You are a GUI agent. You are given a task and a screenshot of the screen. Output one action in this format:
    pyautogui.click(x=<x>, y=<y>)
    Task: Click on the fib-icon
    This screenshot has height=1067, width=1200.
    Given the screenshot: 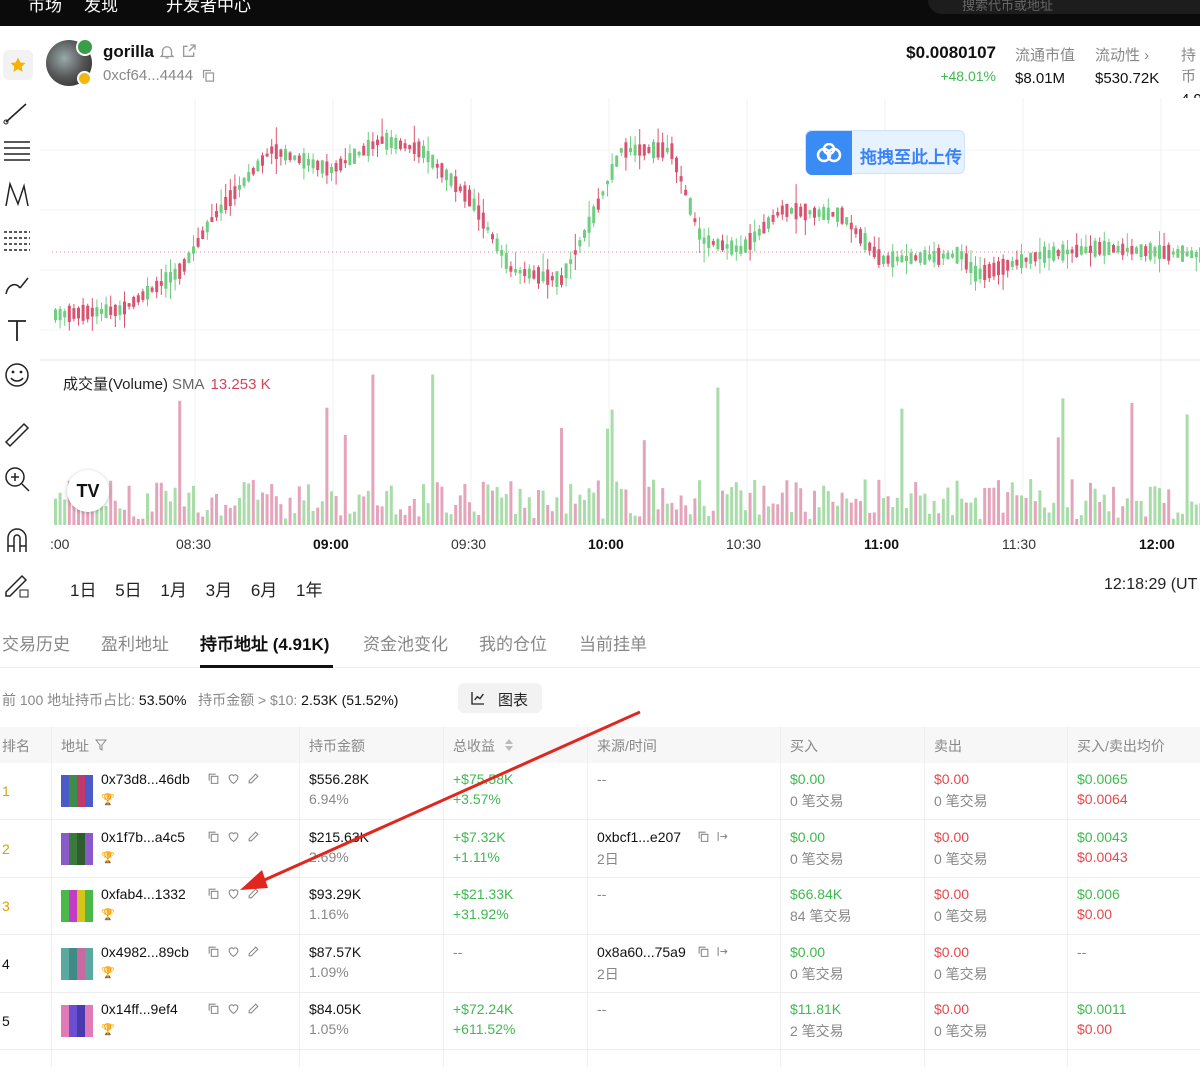 What is the action you would take?
    pyautogui.click(x=17, y=241)
    